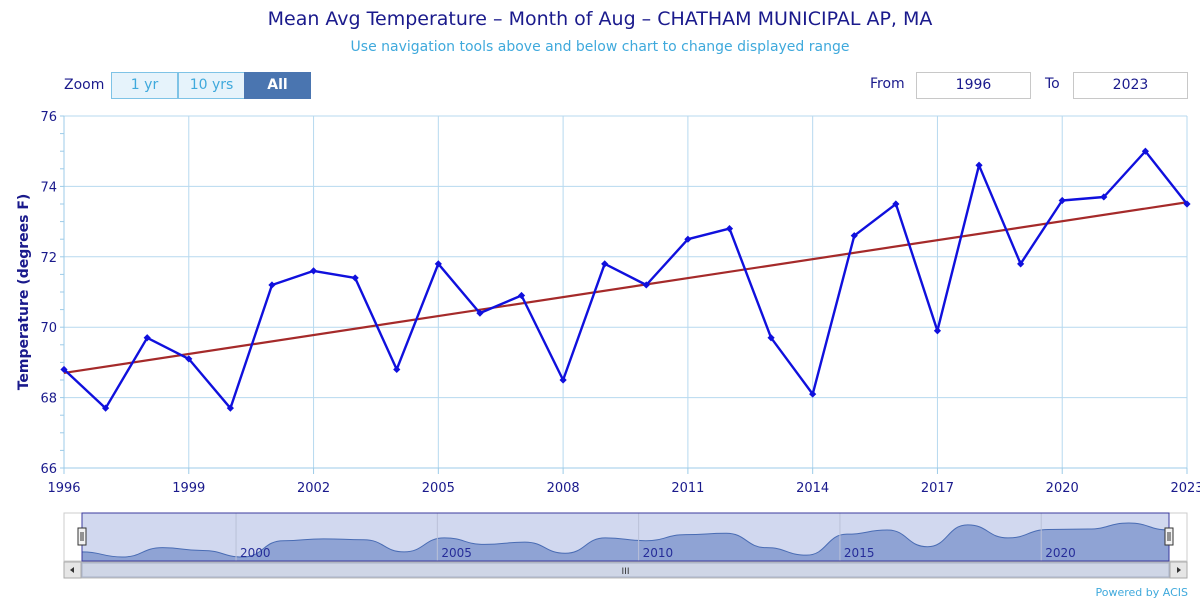 This screenshot has width=1200, height=603. Describe the element at coordinates (1130, 85) in the screenshot. I see `to-input: 2023` at that location.